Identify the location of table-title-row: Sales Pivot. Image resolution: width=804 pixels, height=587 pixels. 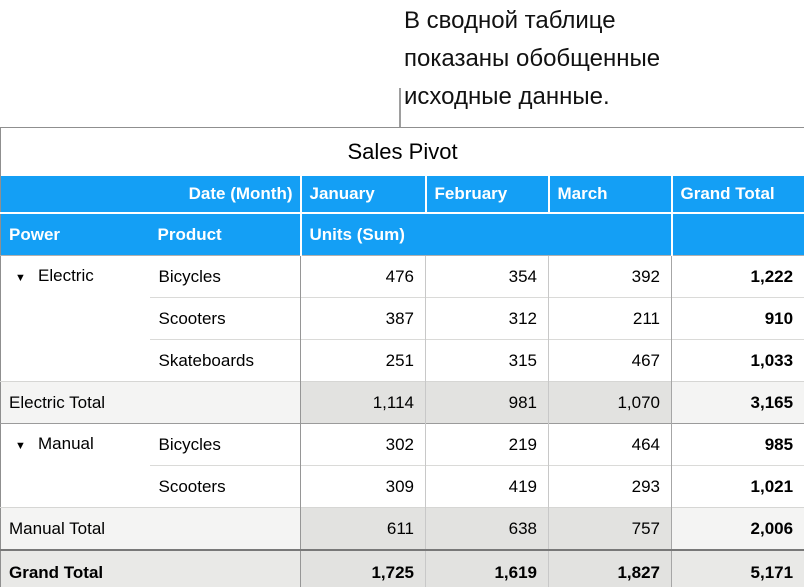
(402, 151).